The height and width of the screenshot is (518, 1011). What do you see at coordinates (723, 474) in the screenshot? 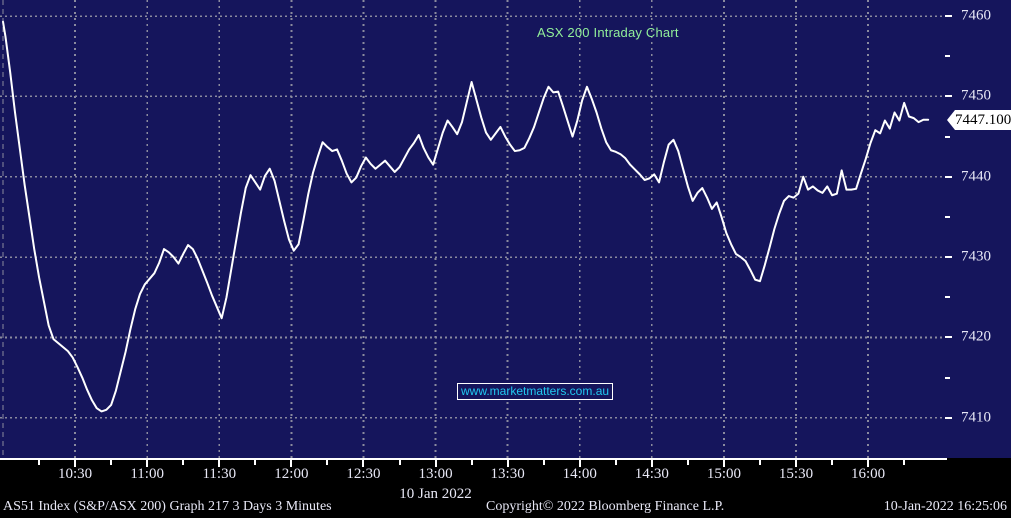
I see `x-axis-label: 15:00` at bounding box center [723, 474].